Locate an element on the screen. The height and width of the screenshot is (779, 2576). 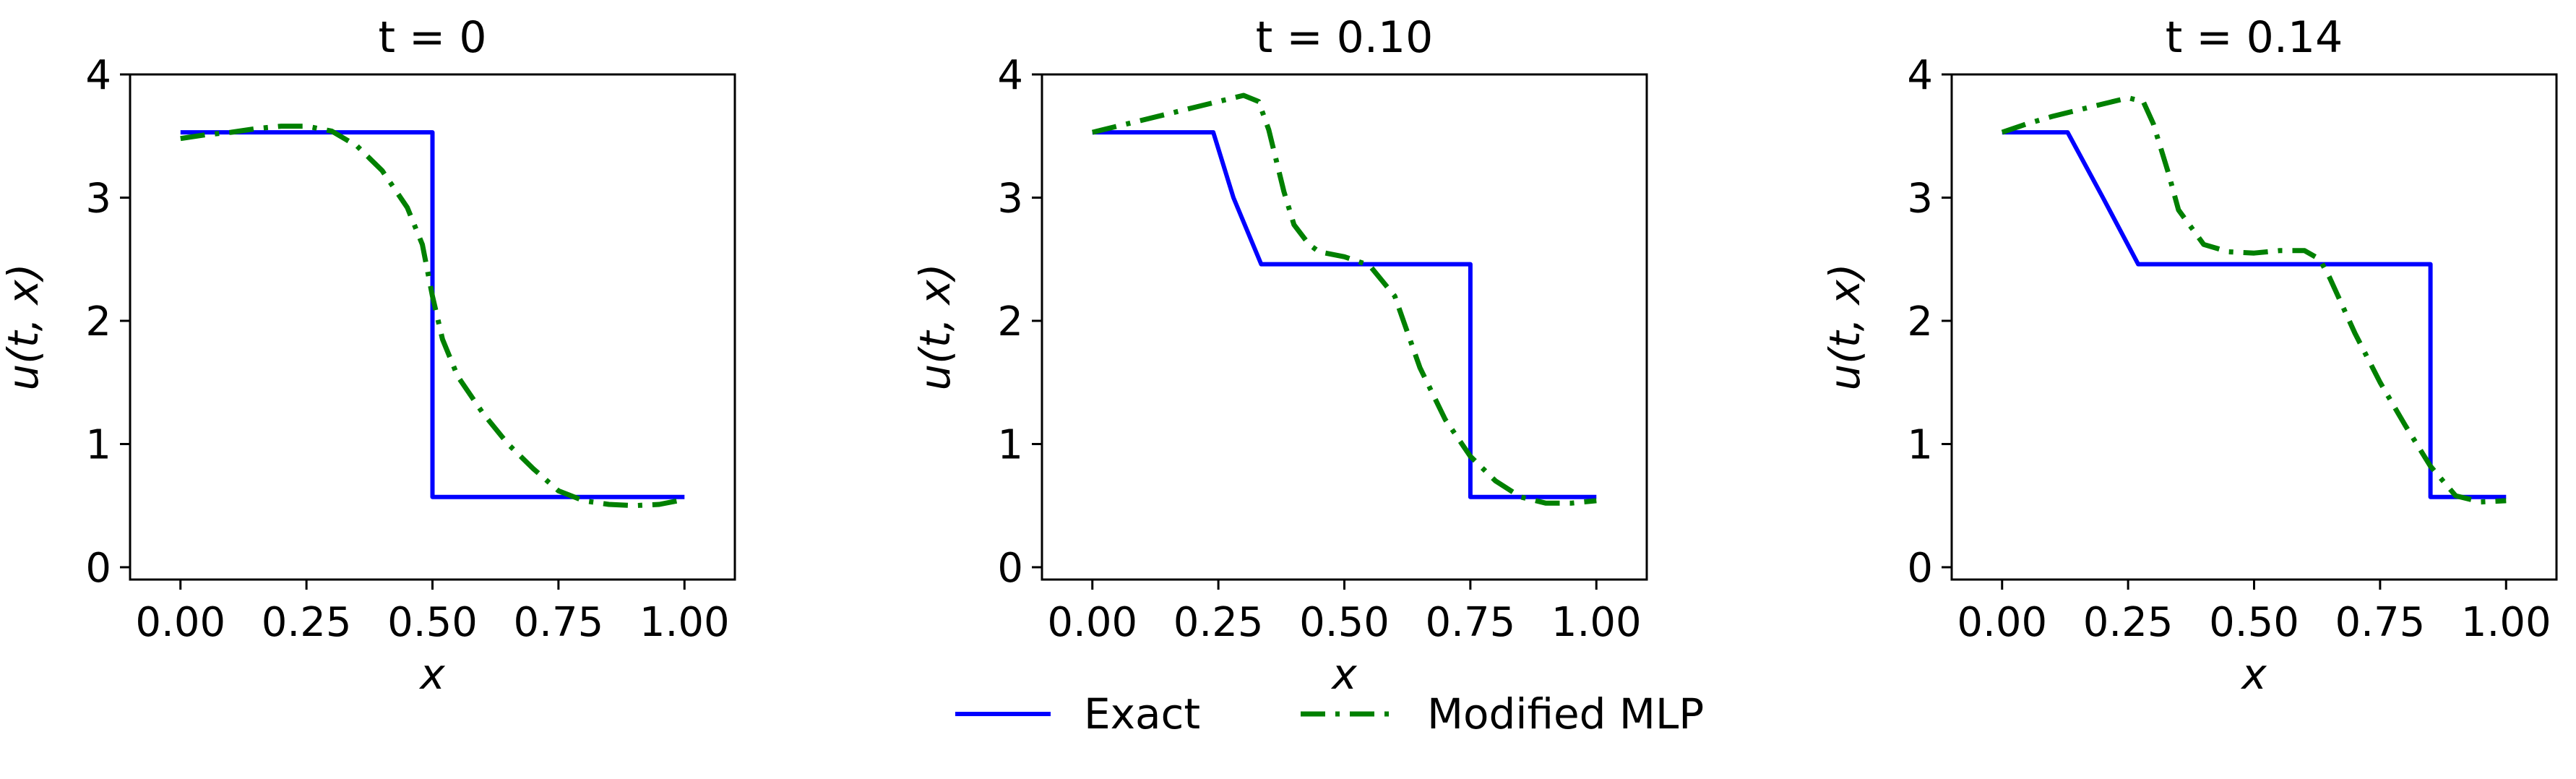
legend-label-exact: Exact is located at coordinates (1142, 714).